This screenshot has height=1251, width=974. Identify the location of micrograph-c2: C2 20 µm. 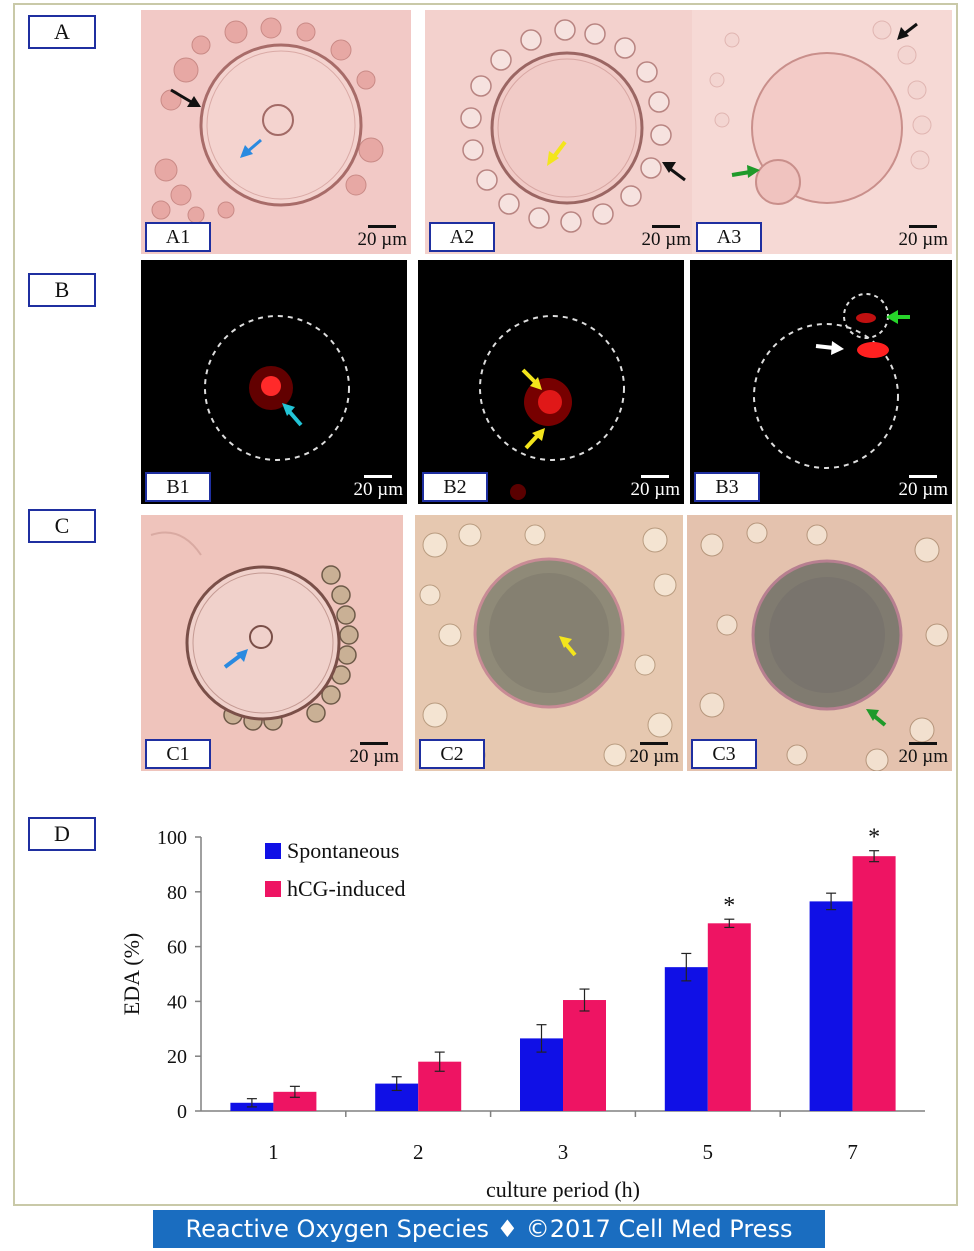
(549, 643).